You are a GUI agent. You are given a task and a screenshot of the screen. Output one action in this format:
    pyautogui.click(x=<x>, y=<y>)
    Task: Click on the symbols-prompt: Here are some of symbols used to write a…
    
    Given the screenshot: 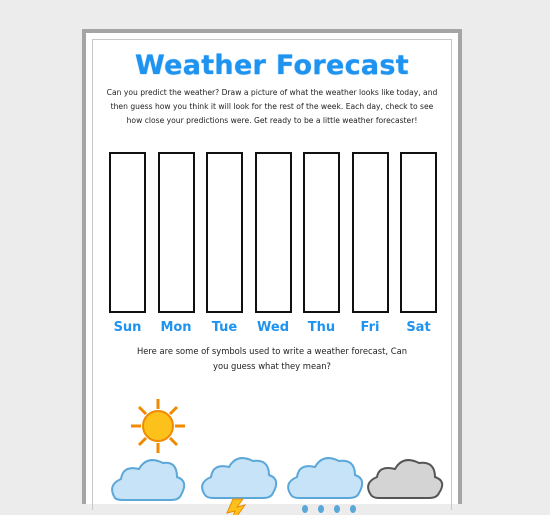 What is the action you would take?
    pyautogui.click(x=272, y=358)
    